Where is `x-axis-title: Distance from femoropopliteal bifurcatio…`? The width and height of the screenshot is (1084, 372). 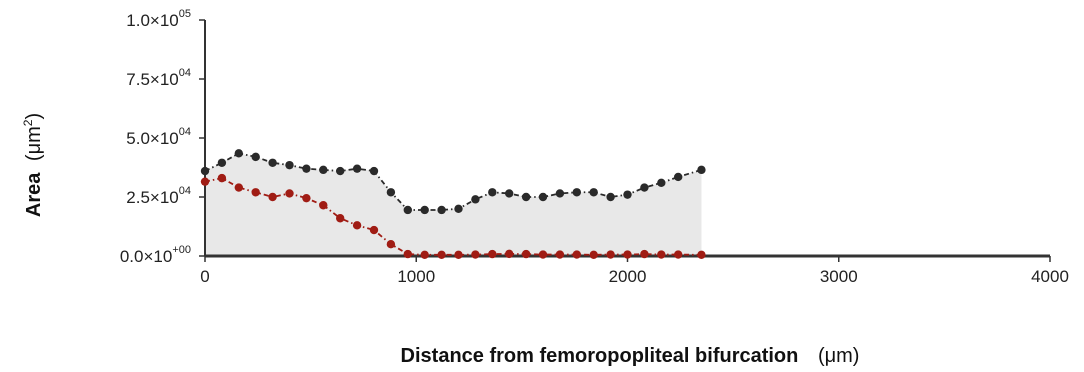
x-axis-title: Distance from femoropopliteal bifurcatio… is located at coordinates (630, 356).